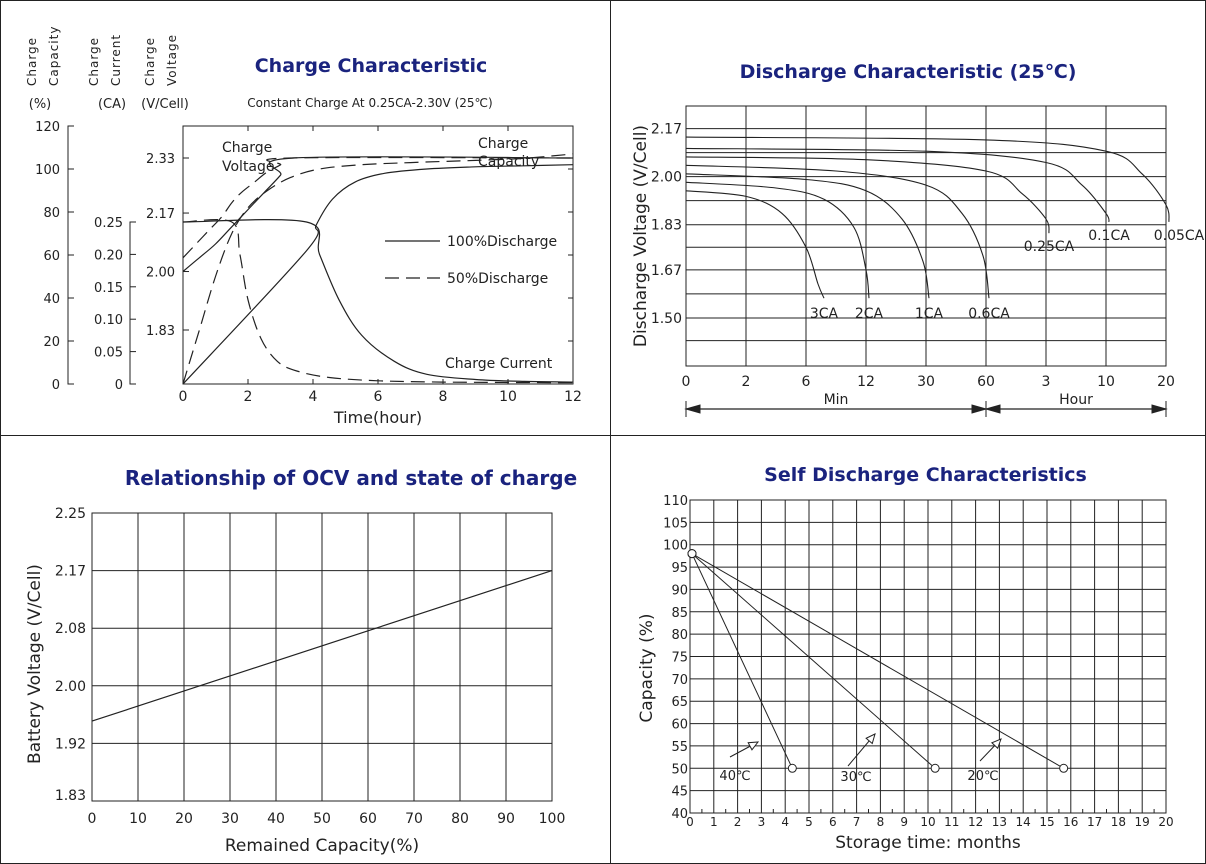 The height and width of the screenshot is (864, 1206). What do you see at coordinates (112, 104) in the screenshot?
I see `y-axis-unit: (CA)` at bounding box center [112, 104].